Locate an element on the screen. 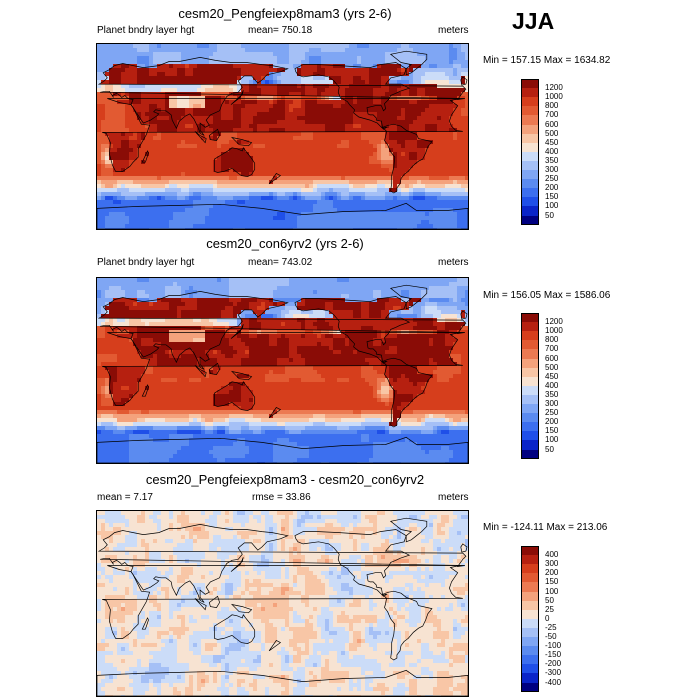 This screenshot has height=700, width=700. coastline is located at coordinates (200, 137).